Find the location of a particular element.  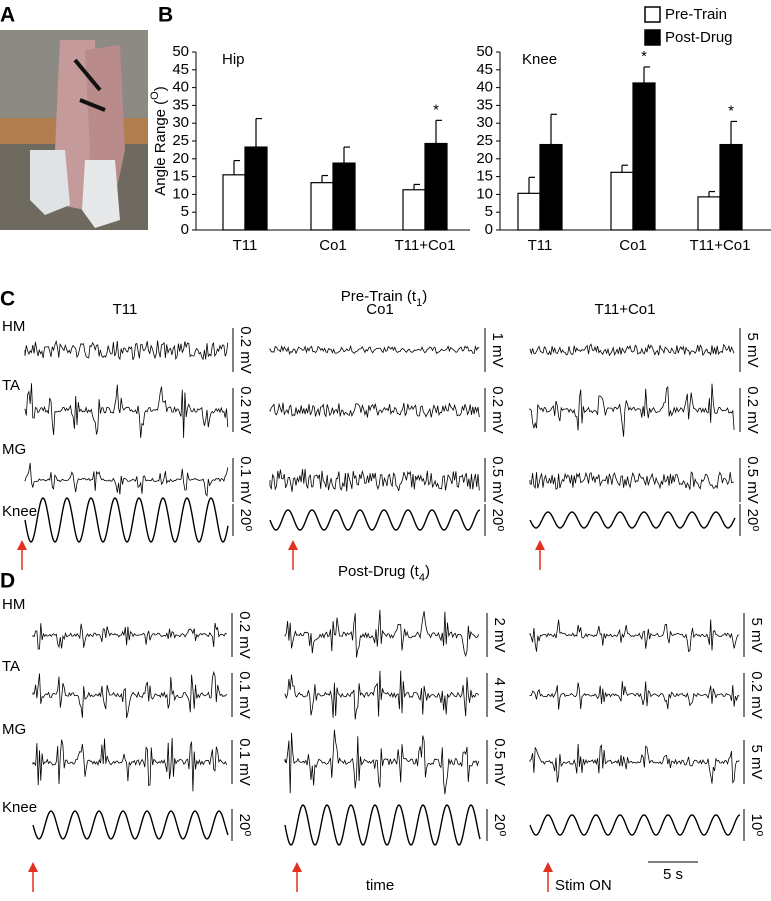

section-title-part: Pre-Train (t is located at coordinates (379, 296).